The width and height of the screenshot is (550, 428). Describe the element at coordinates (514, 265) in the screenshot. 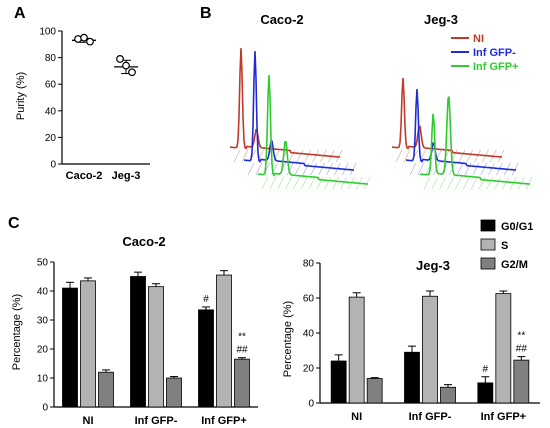

I see `legend-label: G2/M` at that location.